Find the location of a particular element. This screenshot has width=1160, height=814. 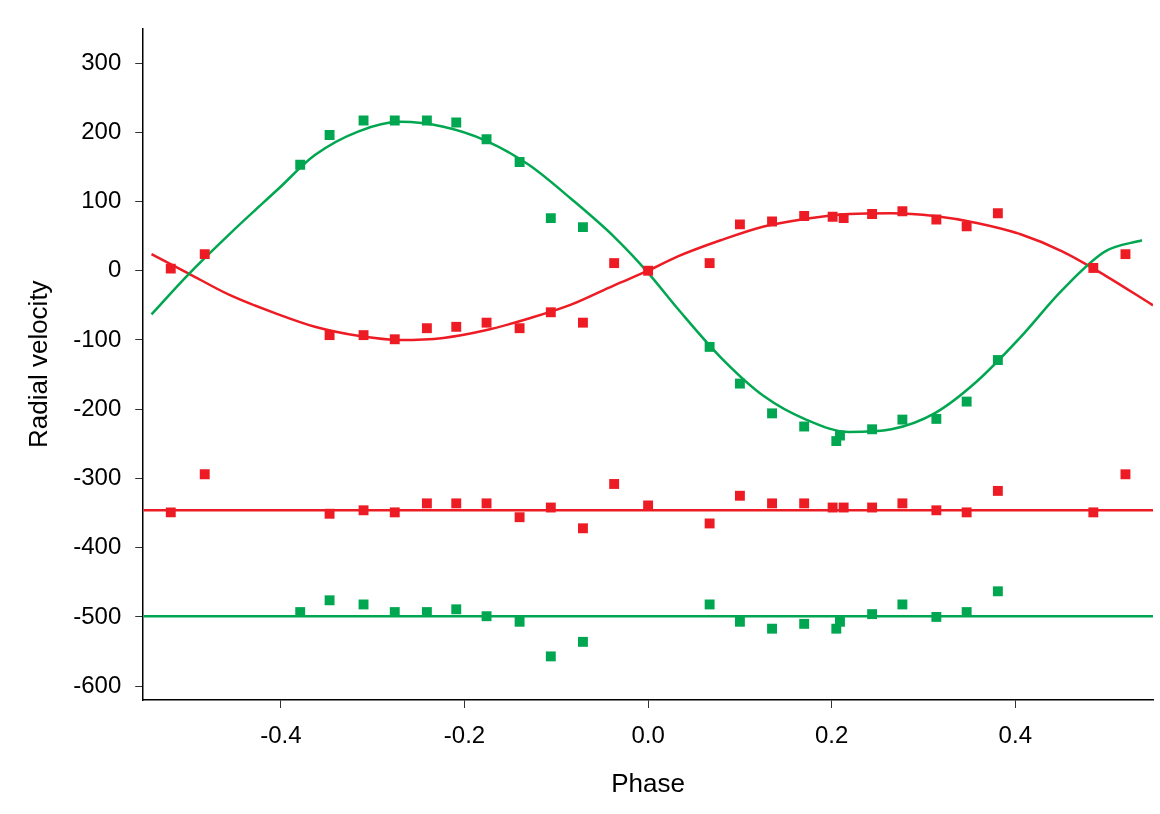

y-tick-label: -300 is located at coordinates (97, 477).